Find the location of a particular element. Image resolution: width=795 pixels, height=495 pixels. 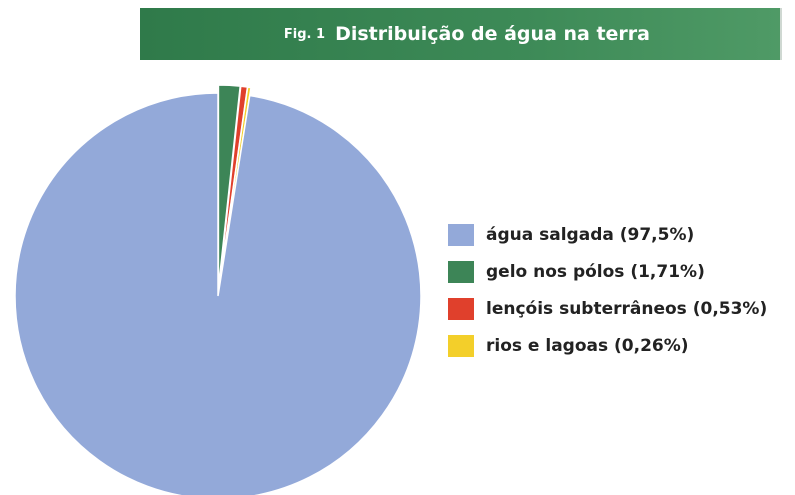

legend-item-gelo-nos-polos: gelo nos pólos (1,71%) is located at coordinates (607, 271).